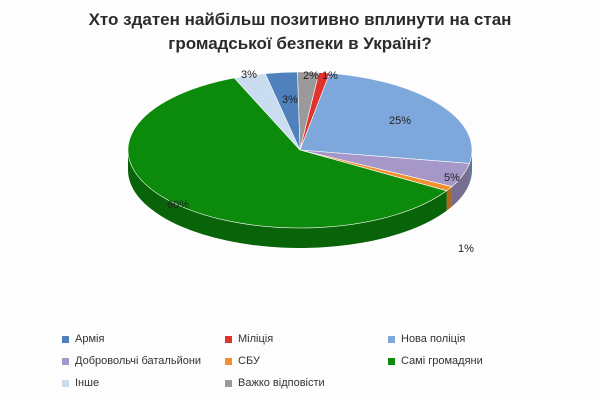 This screenshot has height=400, width=600. Describe the element at coordinates (249, 75) in the screenshot. I see `data-label-1: 3%` at that location.